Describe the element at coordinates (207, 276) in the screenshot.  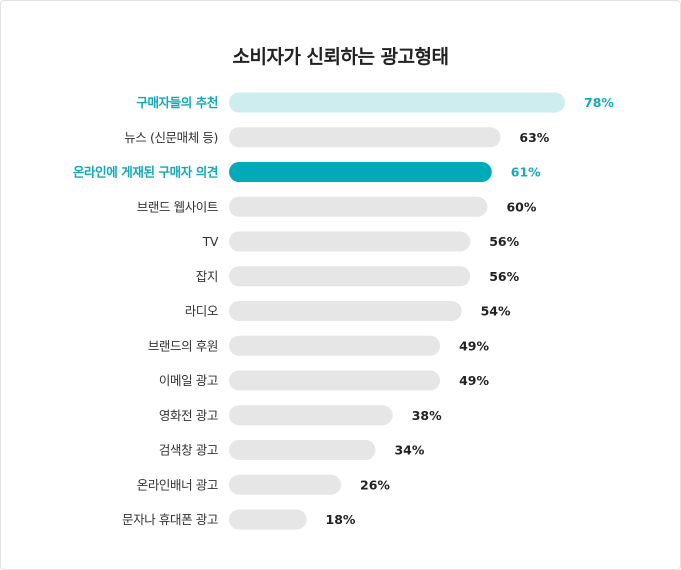
I see `category-label-5: 잡지` at that location.